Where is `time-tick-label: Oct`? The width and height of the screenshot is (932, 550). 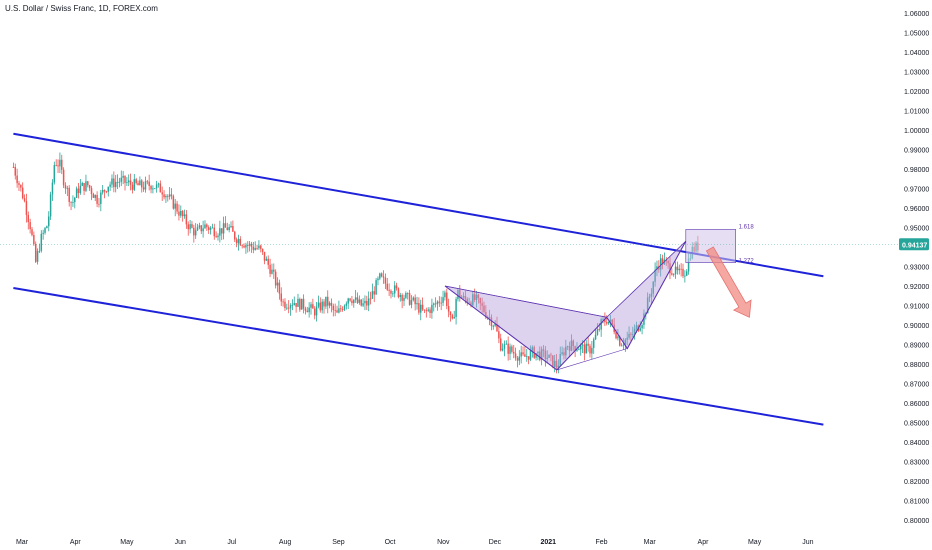 time-tick-label: Oct is located at coordinates (390, 542).